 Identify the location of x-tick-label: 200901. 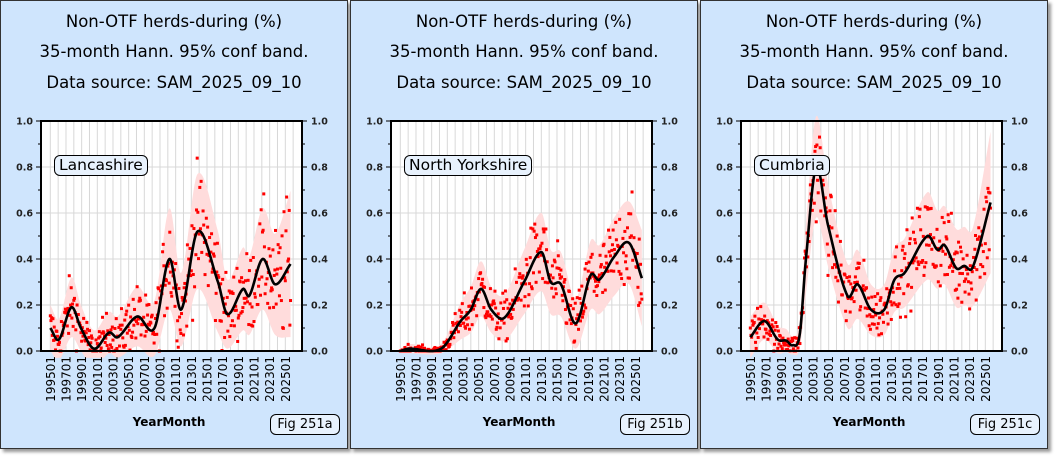
(860, 379).